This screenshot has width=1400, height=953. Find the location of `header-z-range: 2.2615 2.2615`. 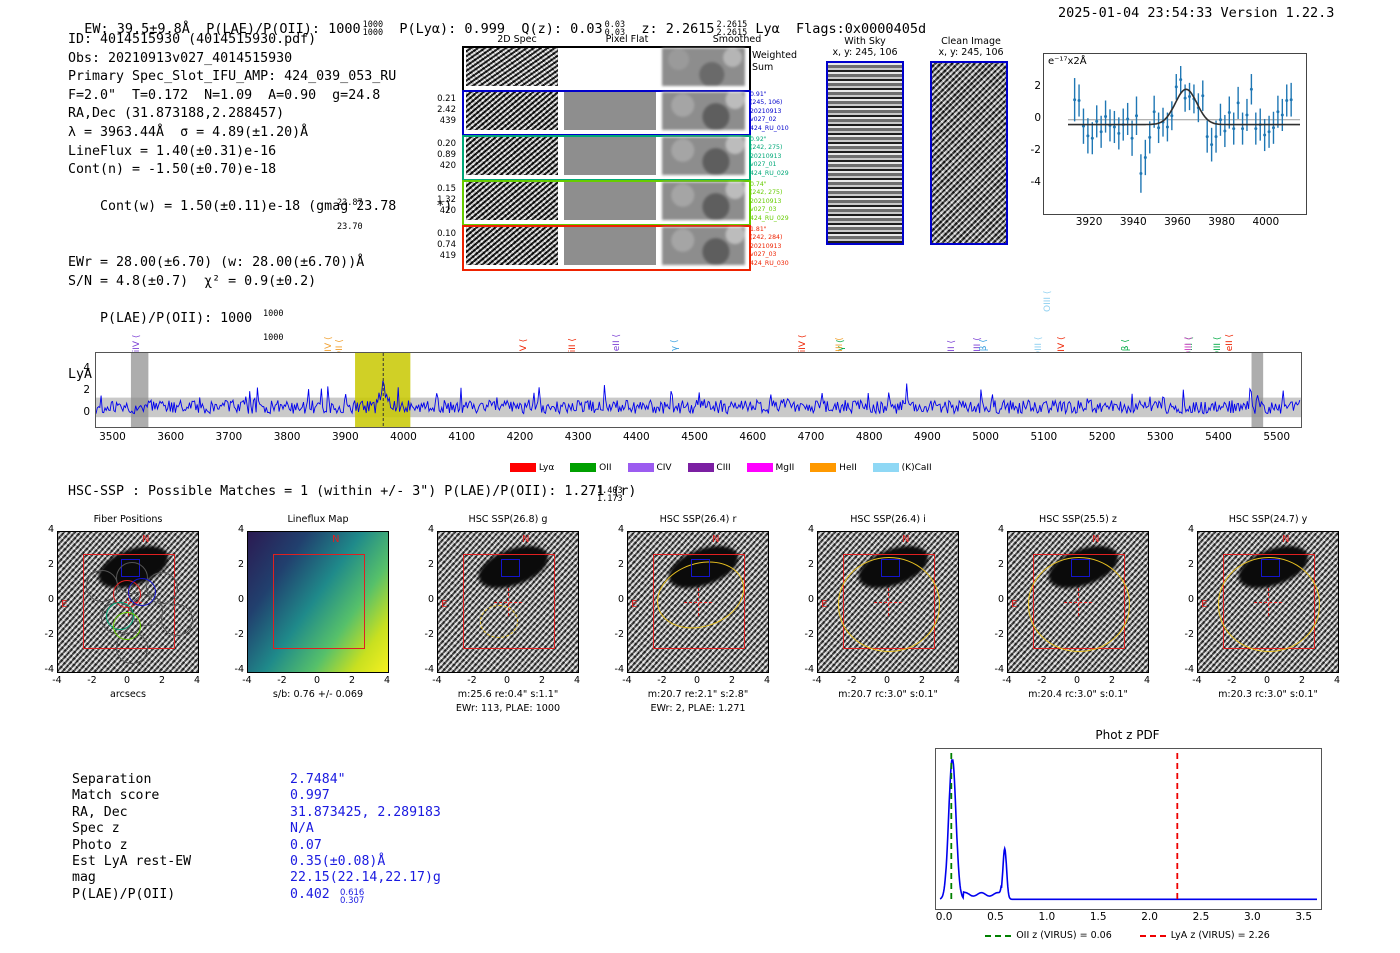

header-z-range: 2.2615 2.2615 is located at coordinates (732, 29).